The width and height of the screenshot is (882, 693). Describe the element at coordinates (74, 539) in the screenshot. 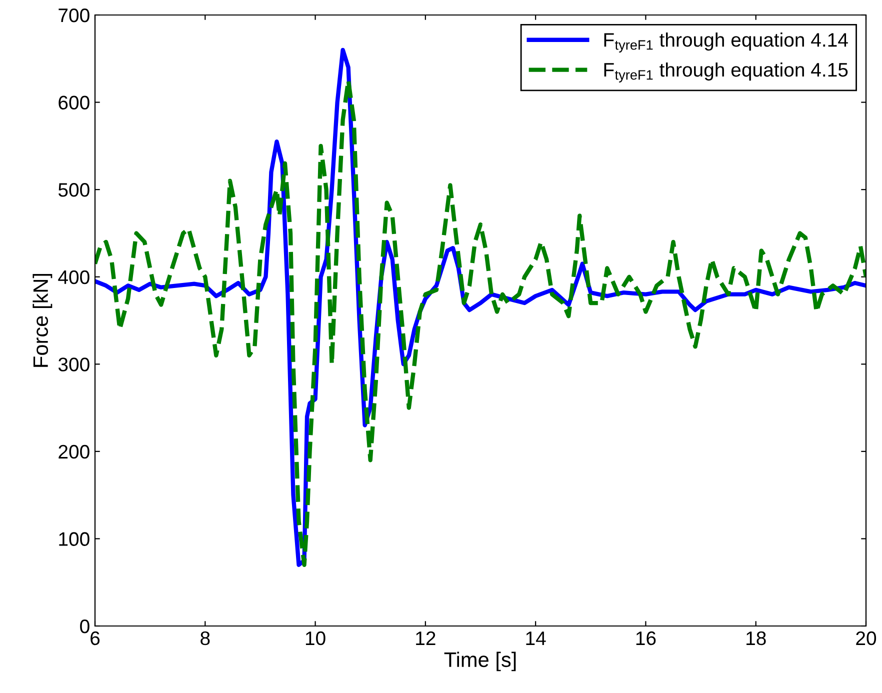

I see `y-tick-label: 100` at that location.